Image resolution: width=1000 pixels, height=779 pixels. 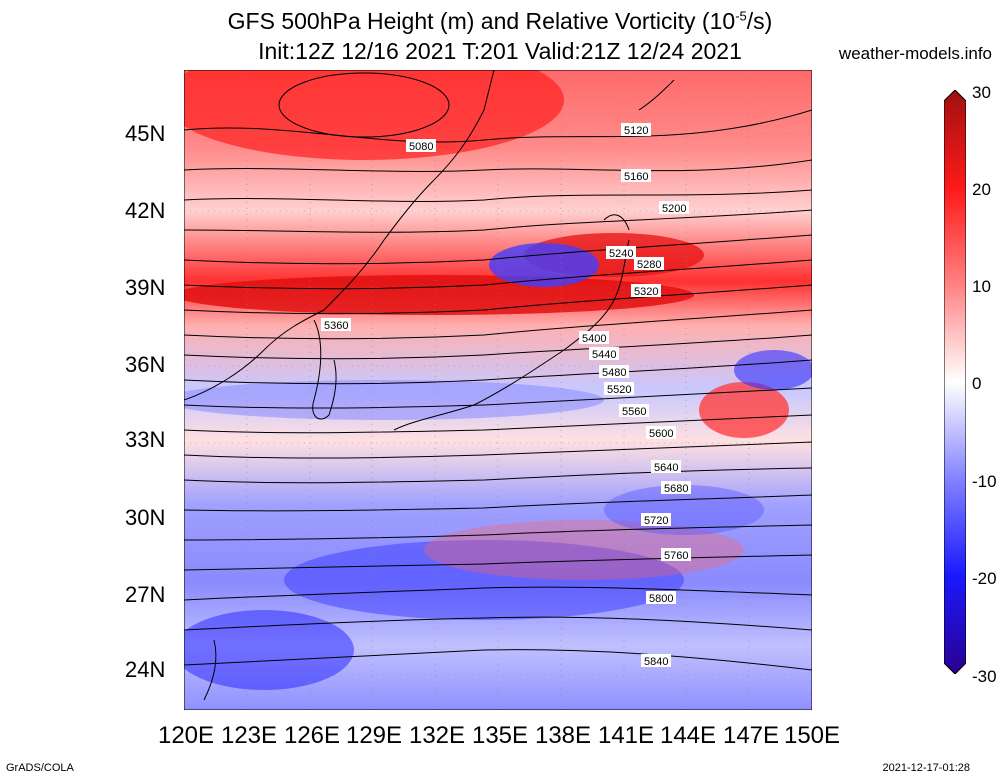 I want to click on lat-label: 30N, so click(x=145, y=517).